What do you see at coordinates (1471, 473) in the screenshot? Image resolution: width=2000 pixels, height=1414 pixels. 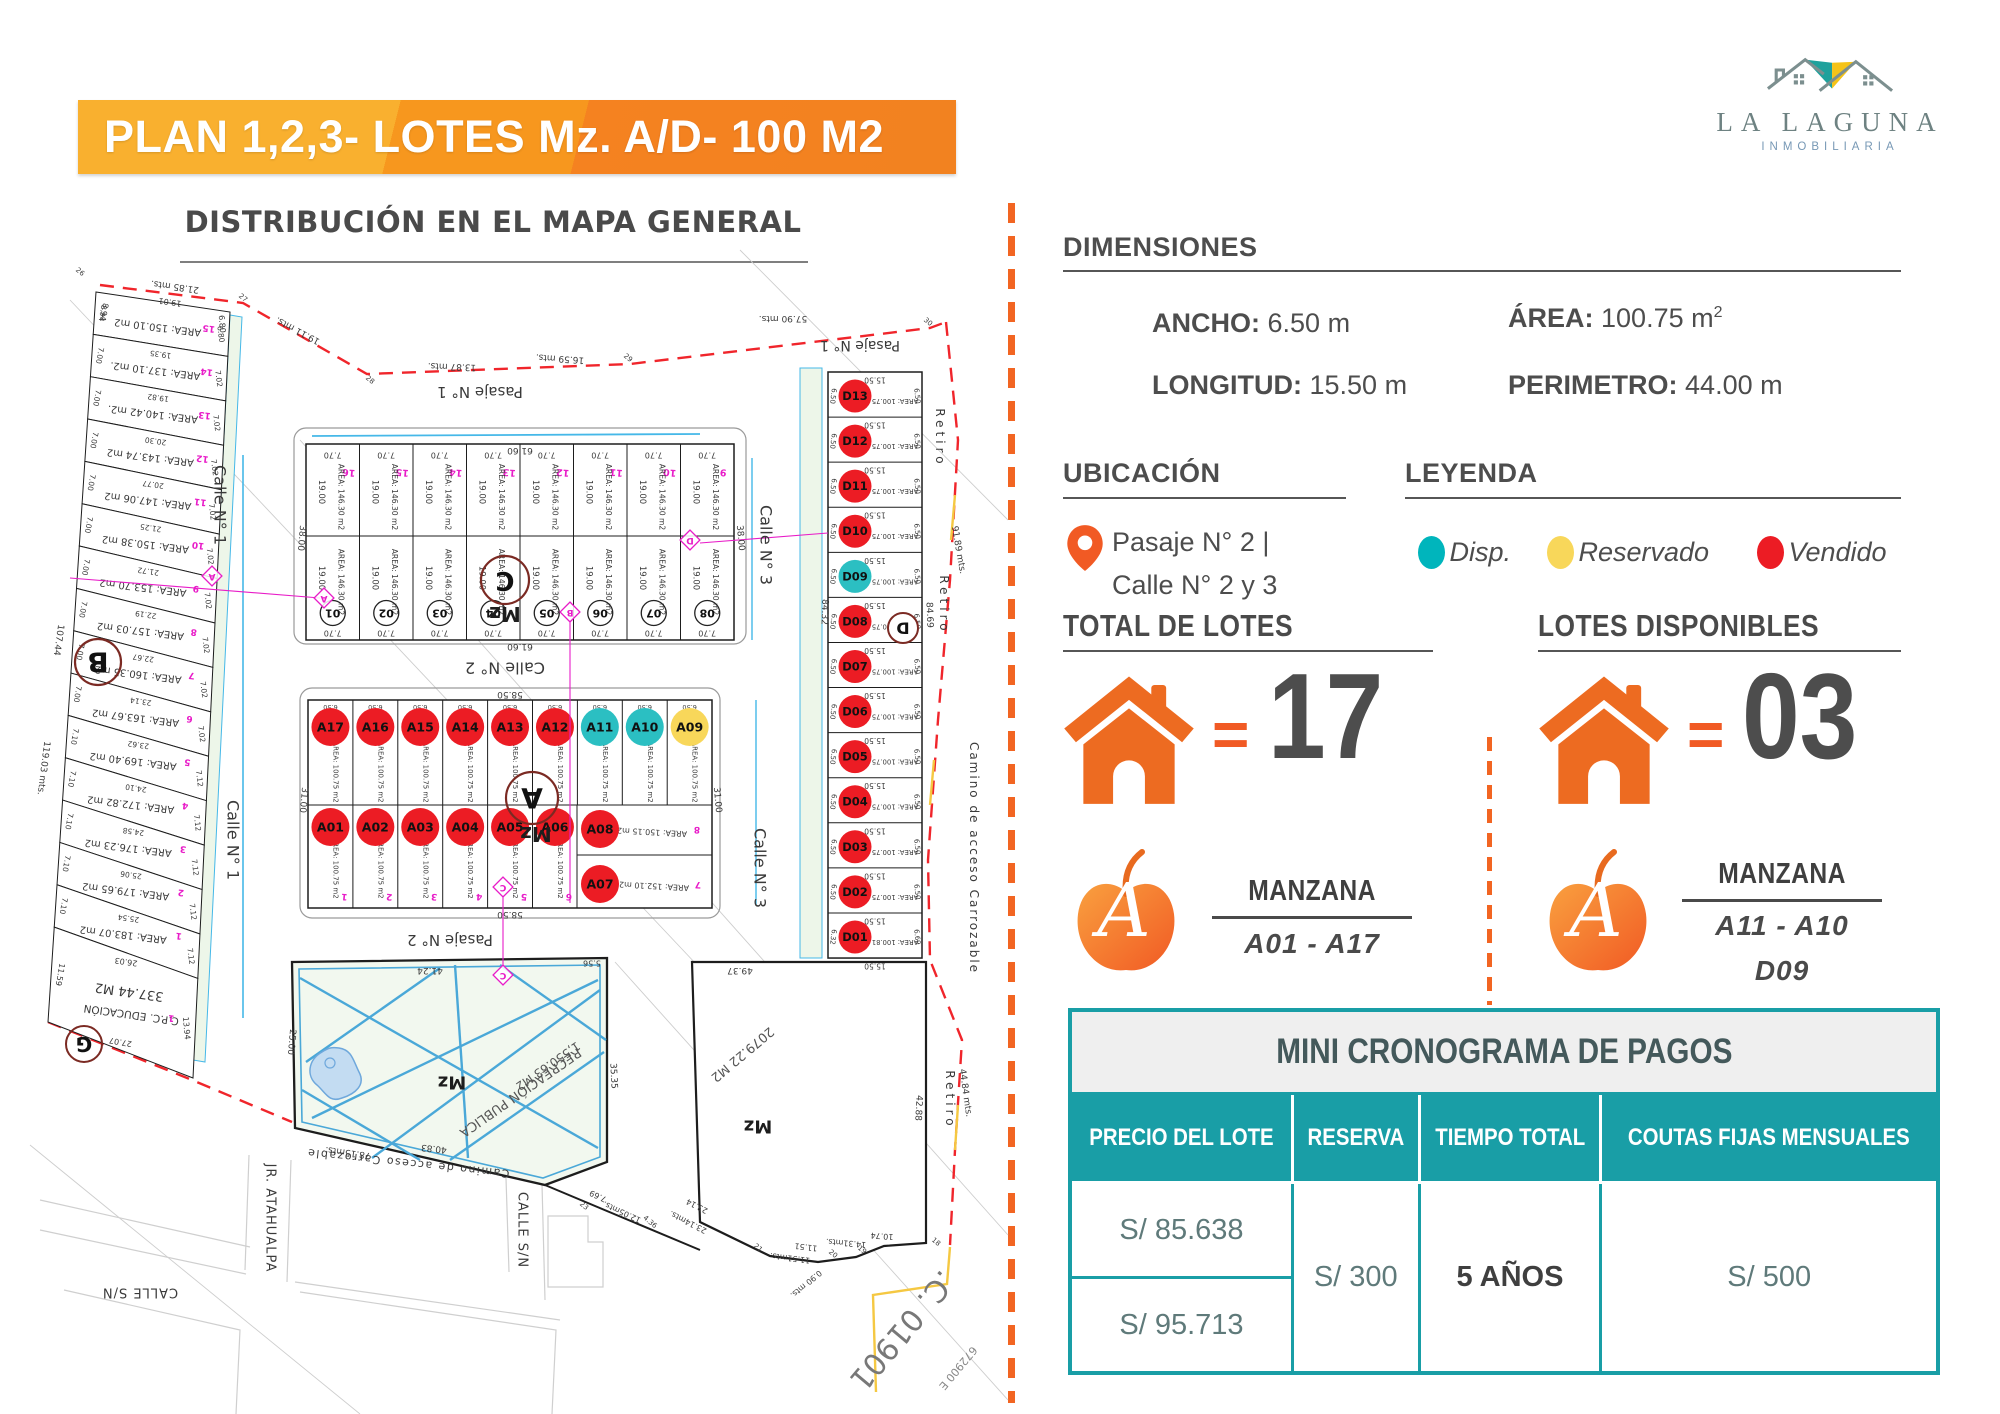 I see `leyenda-heading: LEYENDA` at bounding box center [1471, 473].